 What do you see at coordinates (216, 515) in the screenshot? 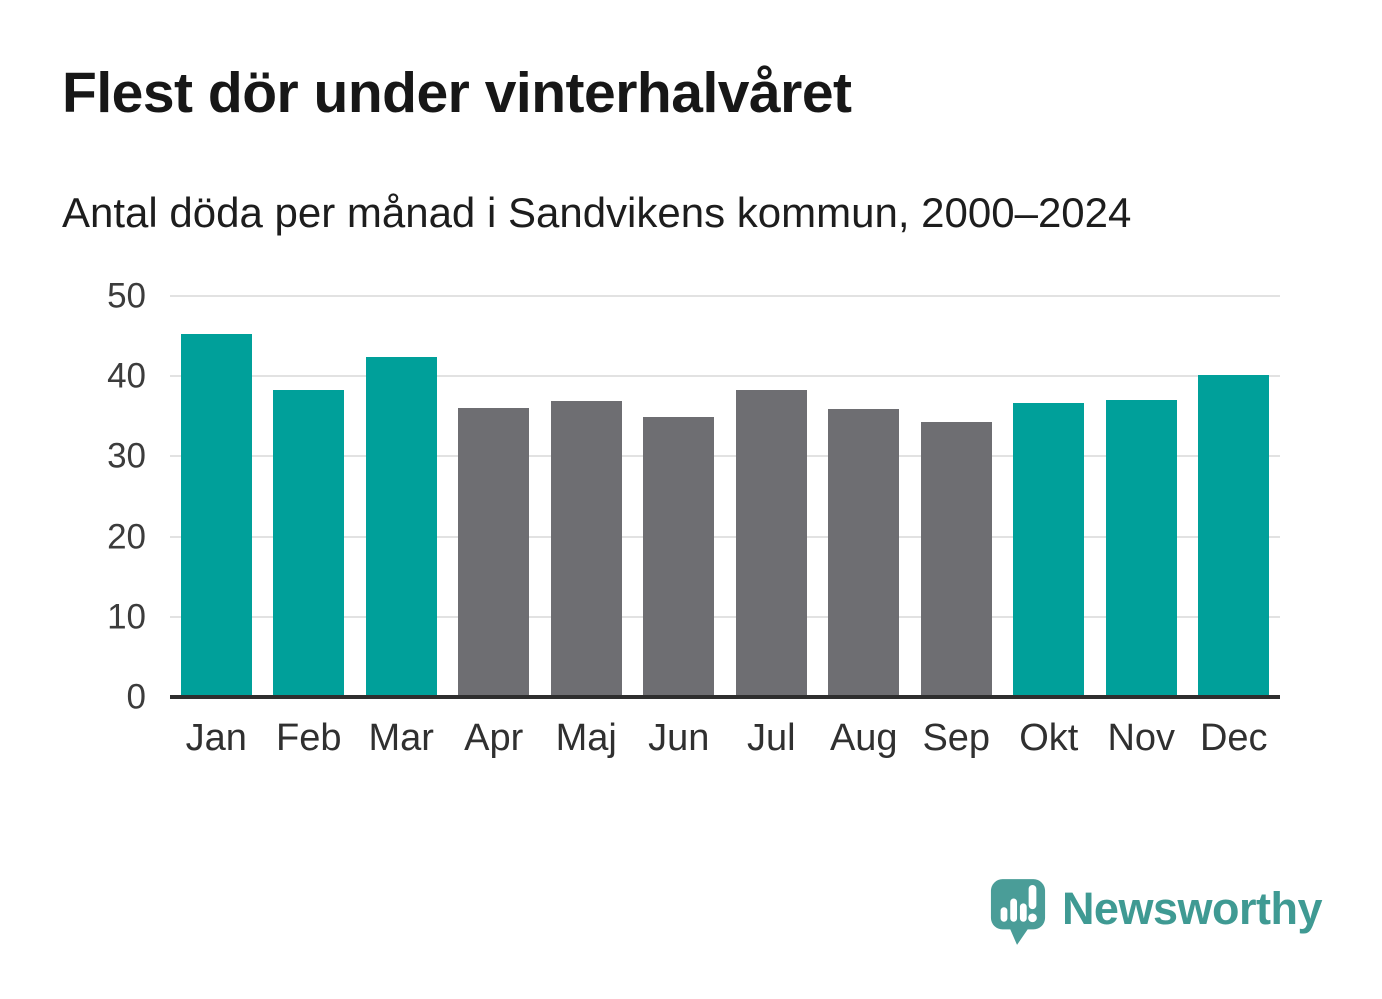
I see `bar-jan` at bounding box center [216, 515].